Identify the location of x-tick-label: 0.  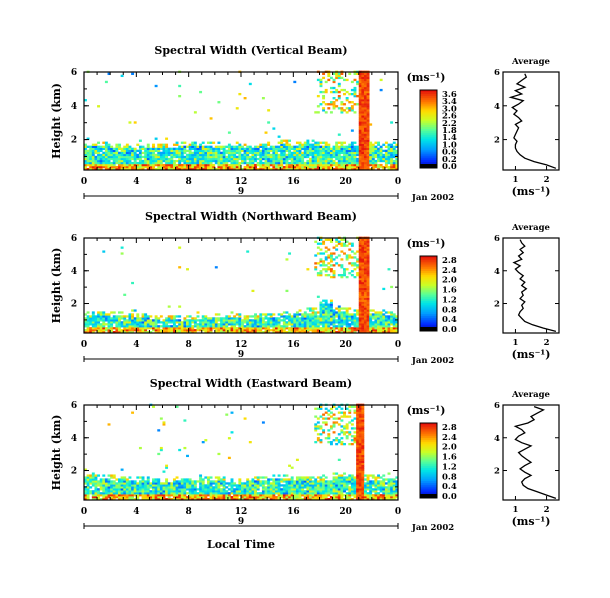
(398, 182).